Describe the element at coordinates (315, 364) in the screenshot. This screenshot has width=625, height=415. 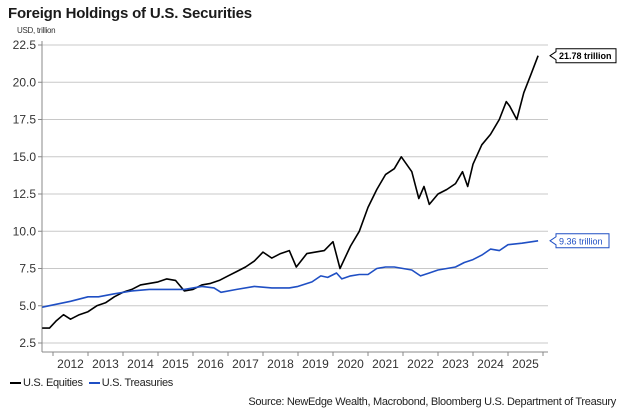
I see `x-tick-label: 2019` at that location.